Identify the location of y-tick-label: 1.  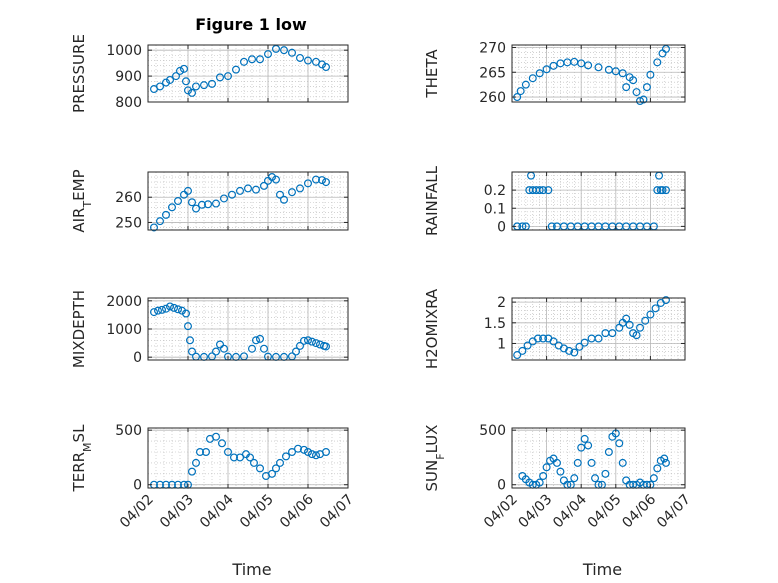
(501, 344).